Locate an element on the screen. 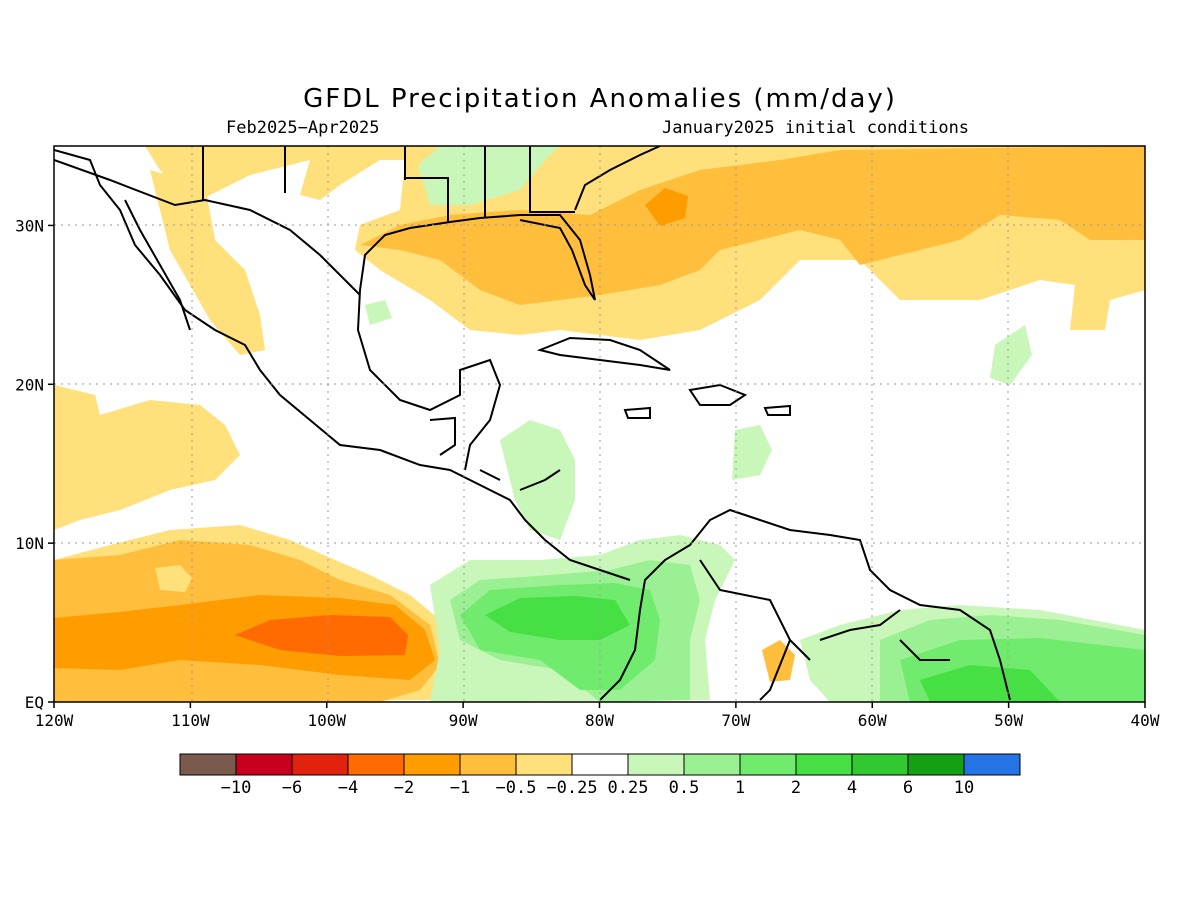 This screenshot has width=1200, height=900. dry-region-south-america is located at coordinates (778, 661).